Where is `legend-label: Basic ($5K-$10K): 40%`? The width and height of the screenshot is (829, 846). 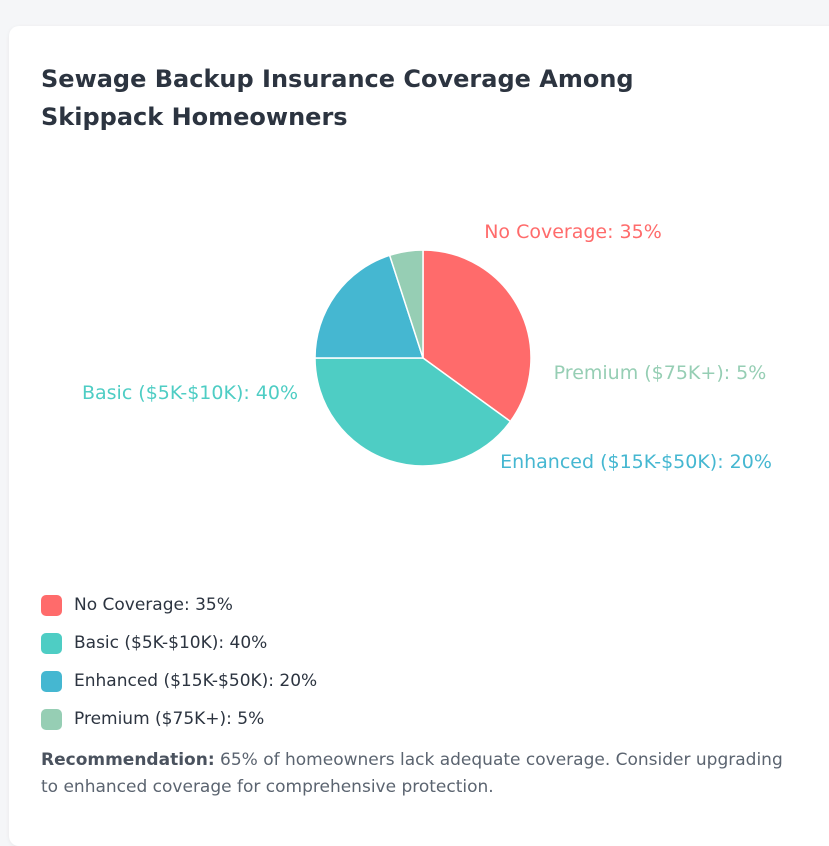 legend-label: Basic ($5K-$10K): 40% is located at coordinates (171, 643).